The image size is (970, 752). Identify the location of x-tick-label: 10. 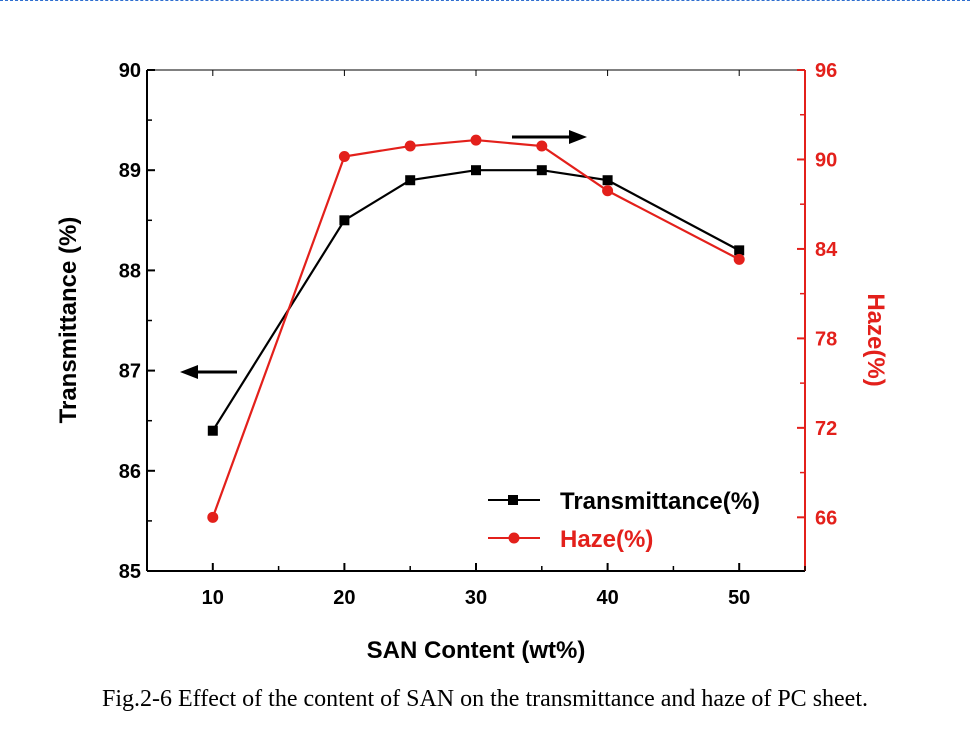
(213, 598).